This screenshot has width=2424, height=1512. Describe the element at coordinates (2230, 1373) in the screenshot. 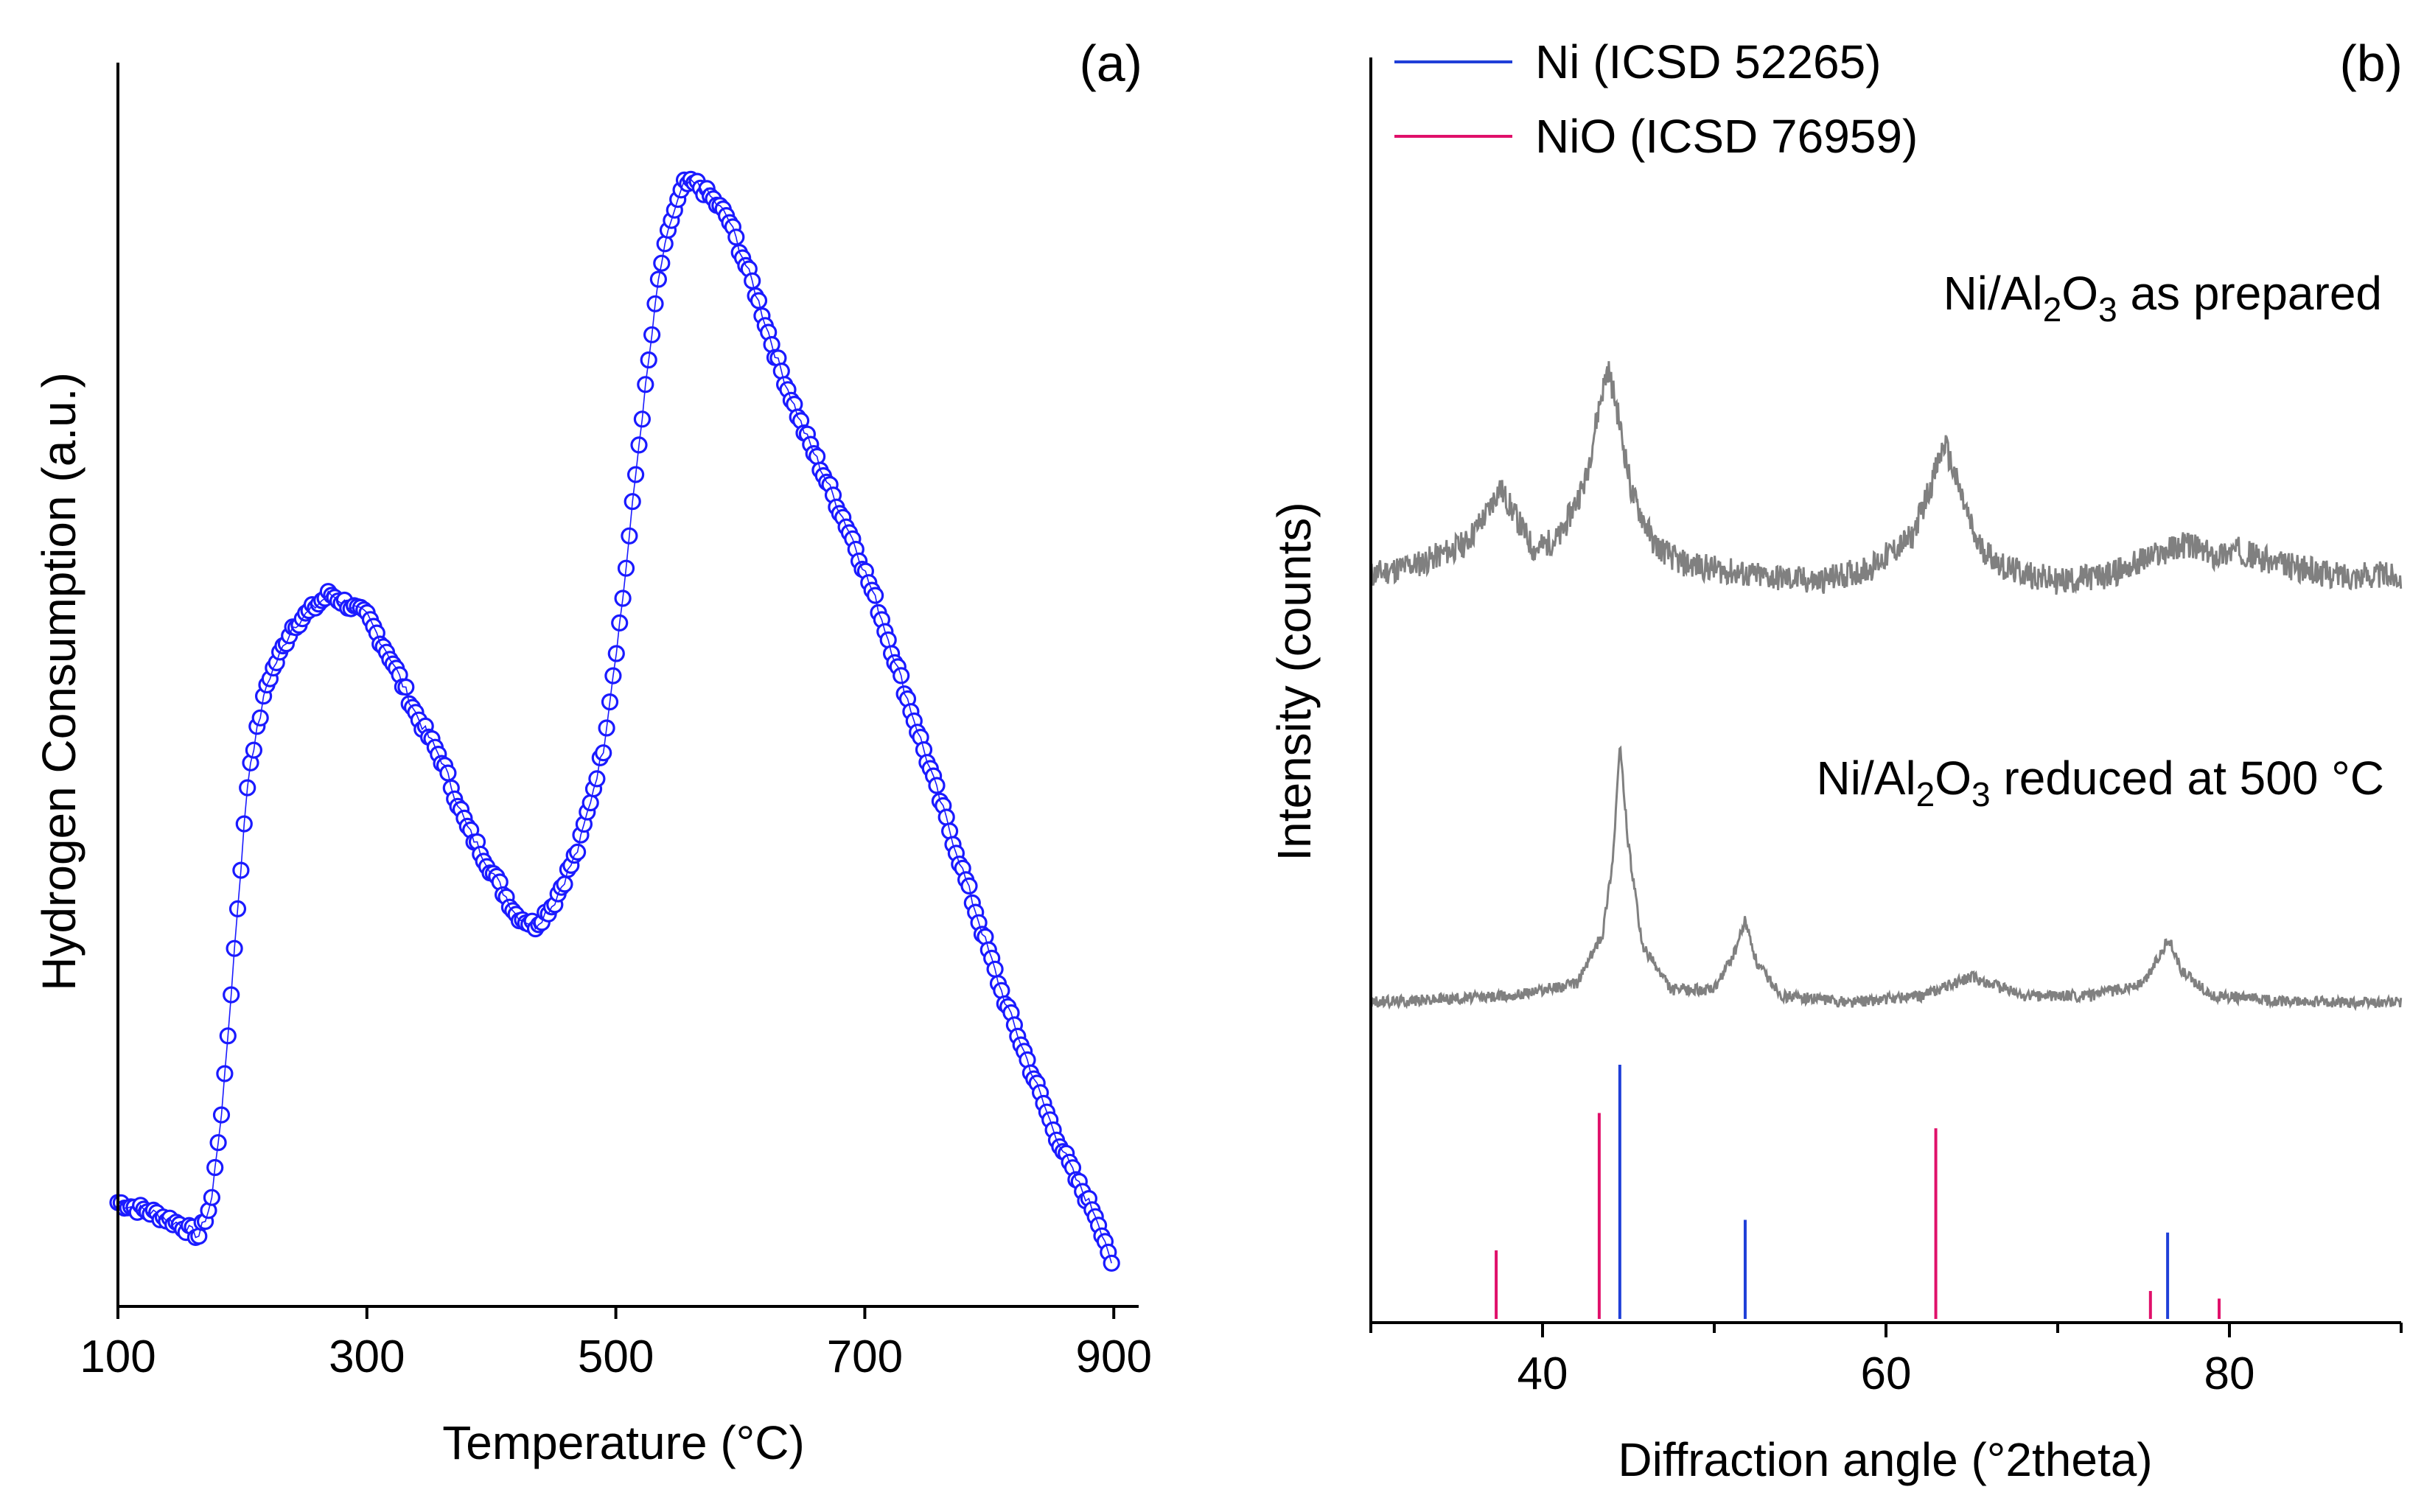

I see `panel-b-x-tick-label: 80` at that location.